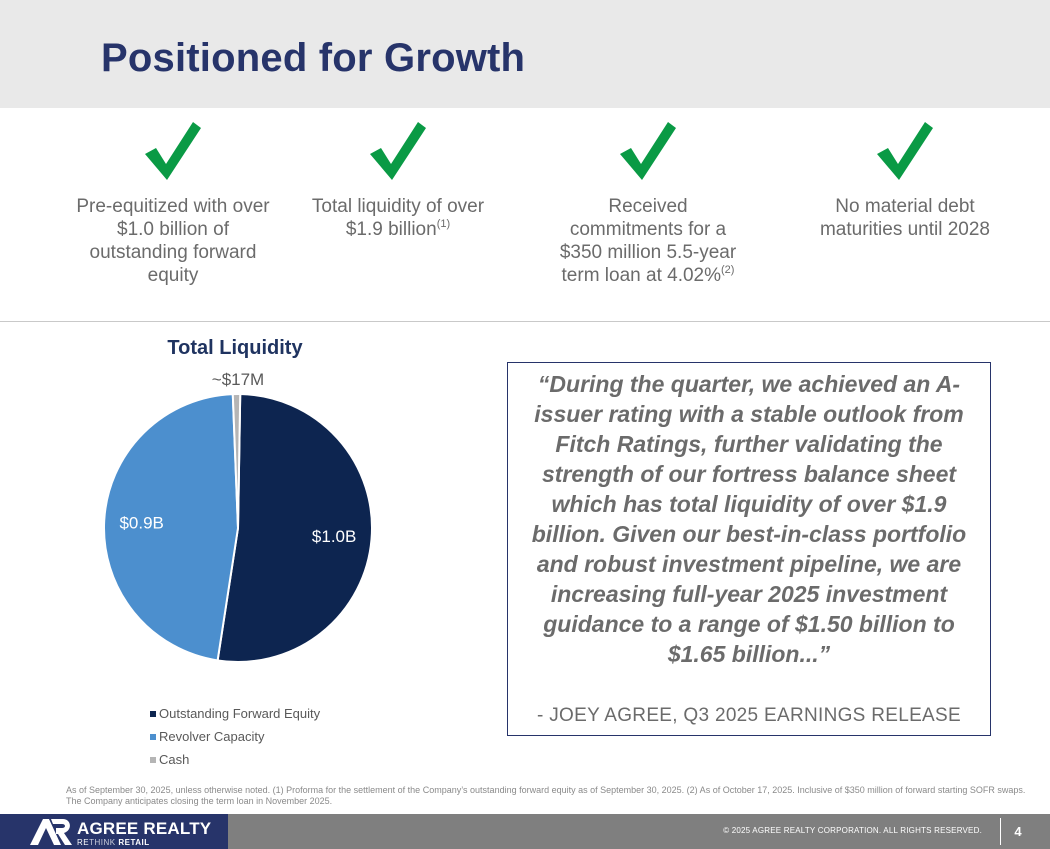 The image size is (1050, 849). What do you see at coordinates (113, 842) in the screenshot?
I see `logo-tagline: RETHINK RETAIL` at bounding box center [113, 842].